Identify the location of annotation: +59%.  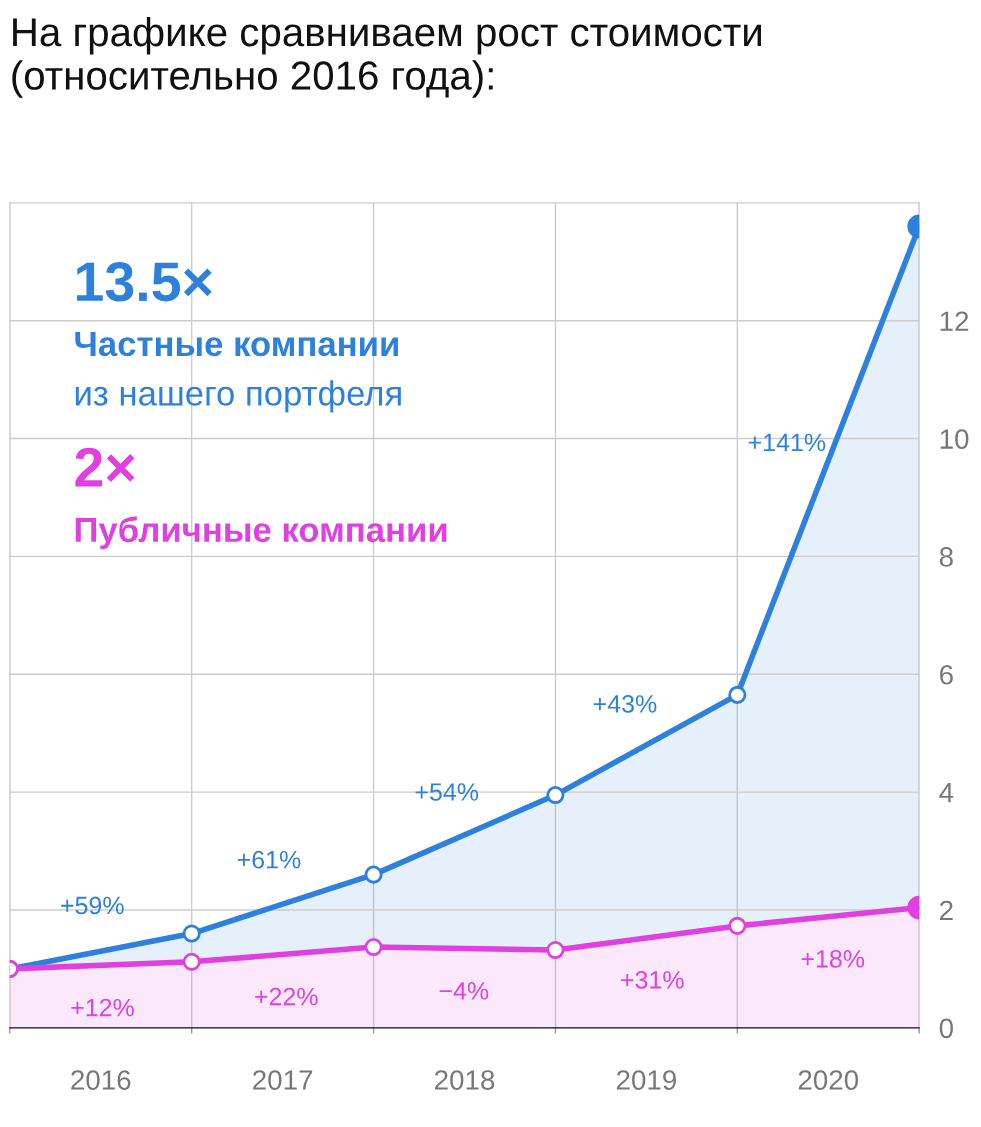
(92, 905).